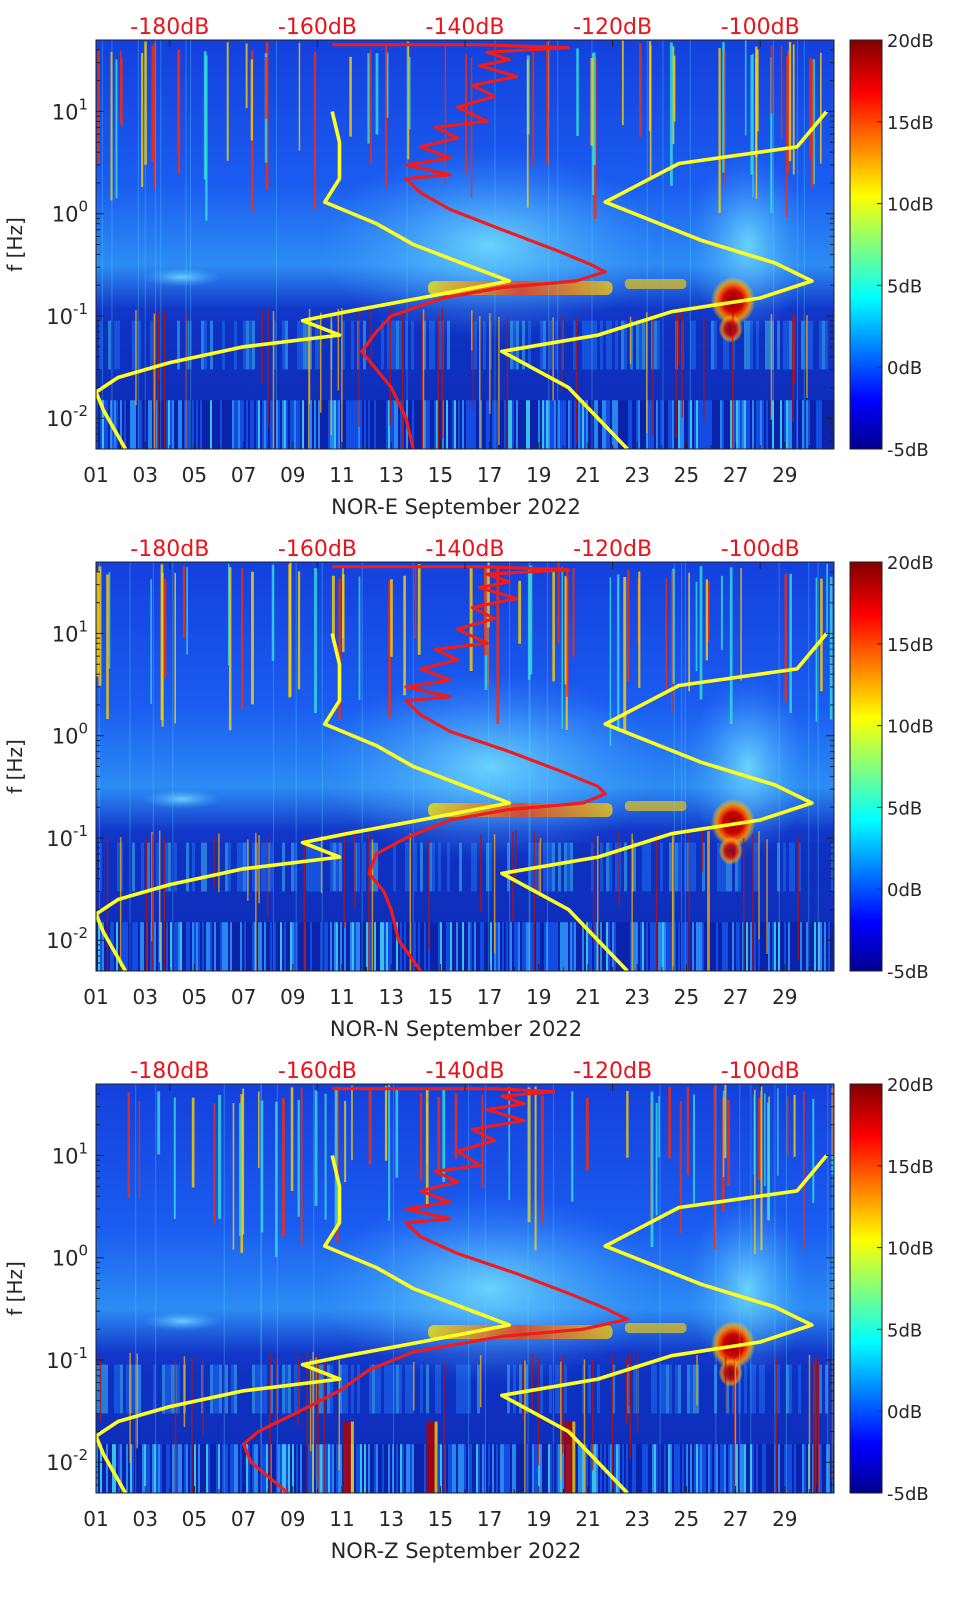 The width and height of the screenshot is (962, 1599). What do you see at coordinates (456, 1029) in the screenshot?
I see `x-axis-label: NOR-N September 2022` at bounding box center [456, 1029].